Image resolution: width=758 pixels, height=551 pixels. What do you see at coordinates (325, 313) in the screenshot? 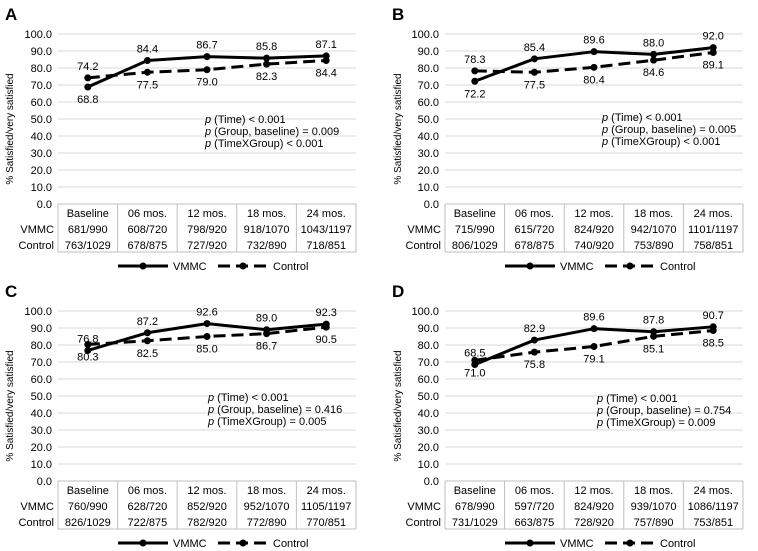
I see `data-label-vmmc: 92.3` at bounding box center [325, 313].